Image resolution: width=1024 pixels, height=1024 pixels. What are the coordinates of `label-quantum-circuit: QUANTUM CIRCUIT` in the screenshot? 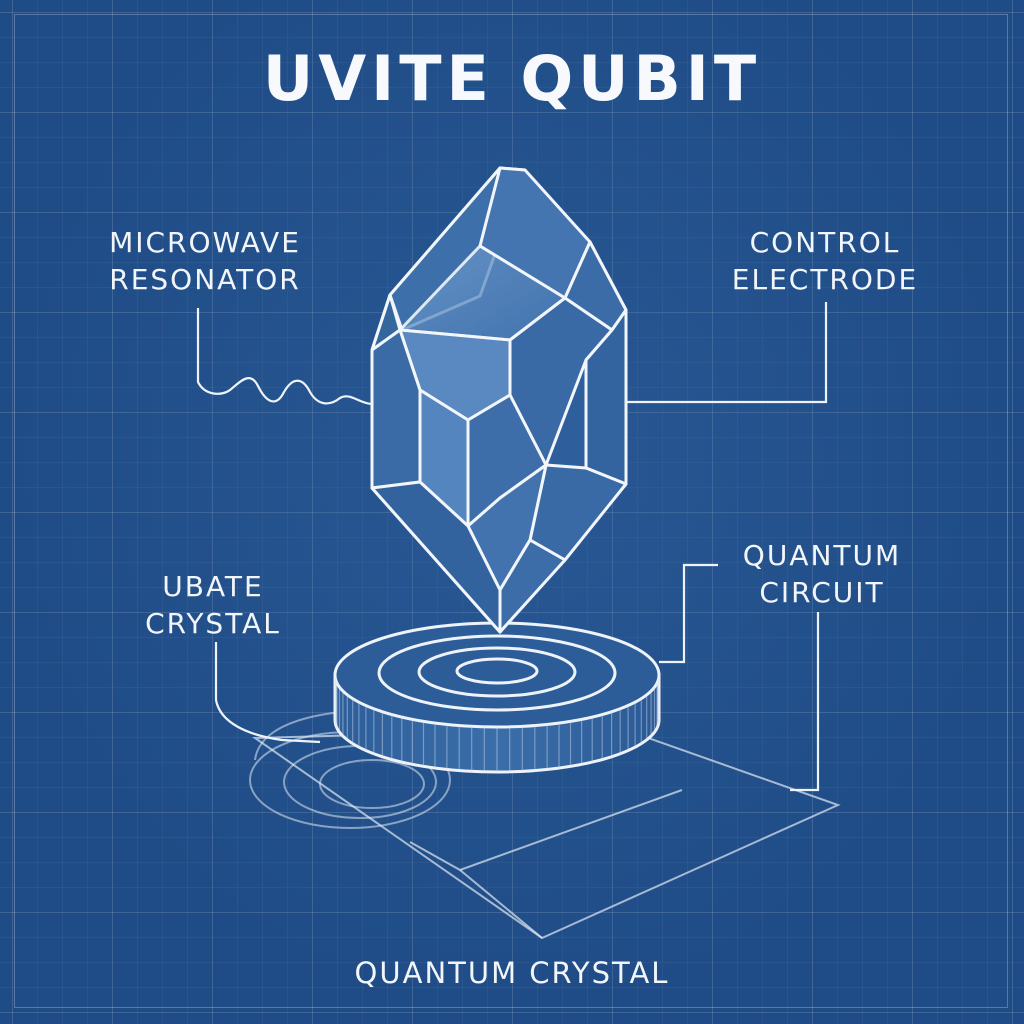 It's located at (822, 574).